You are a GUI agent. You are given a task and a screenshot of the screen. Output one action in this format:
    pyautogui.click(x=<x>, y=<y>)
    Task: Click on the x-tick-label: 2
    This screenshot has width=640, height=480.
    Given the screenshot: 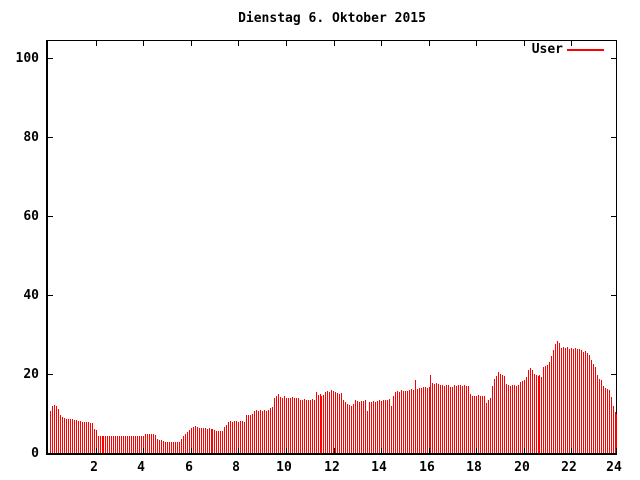 What is the action you would take?
    pyautogui.click(x=94, y=467)
    